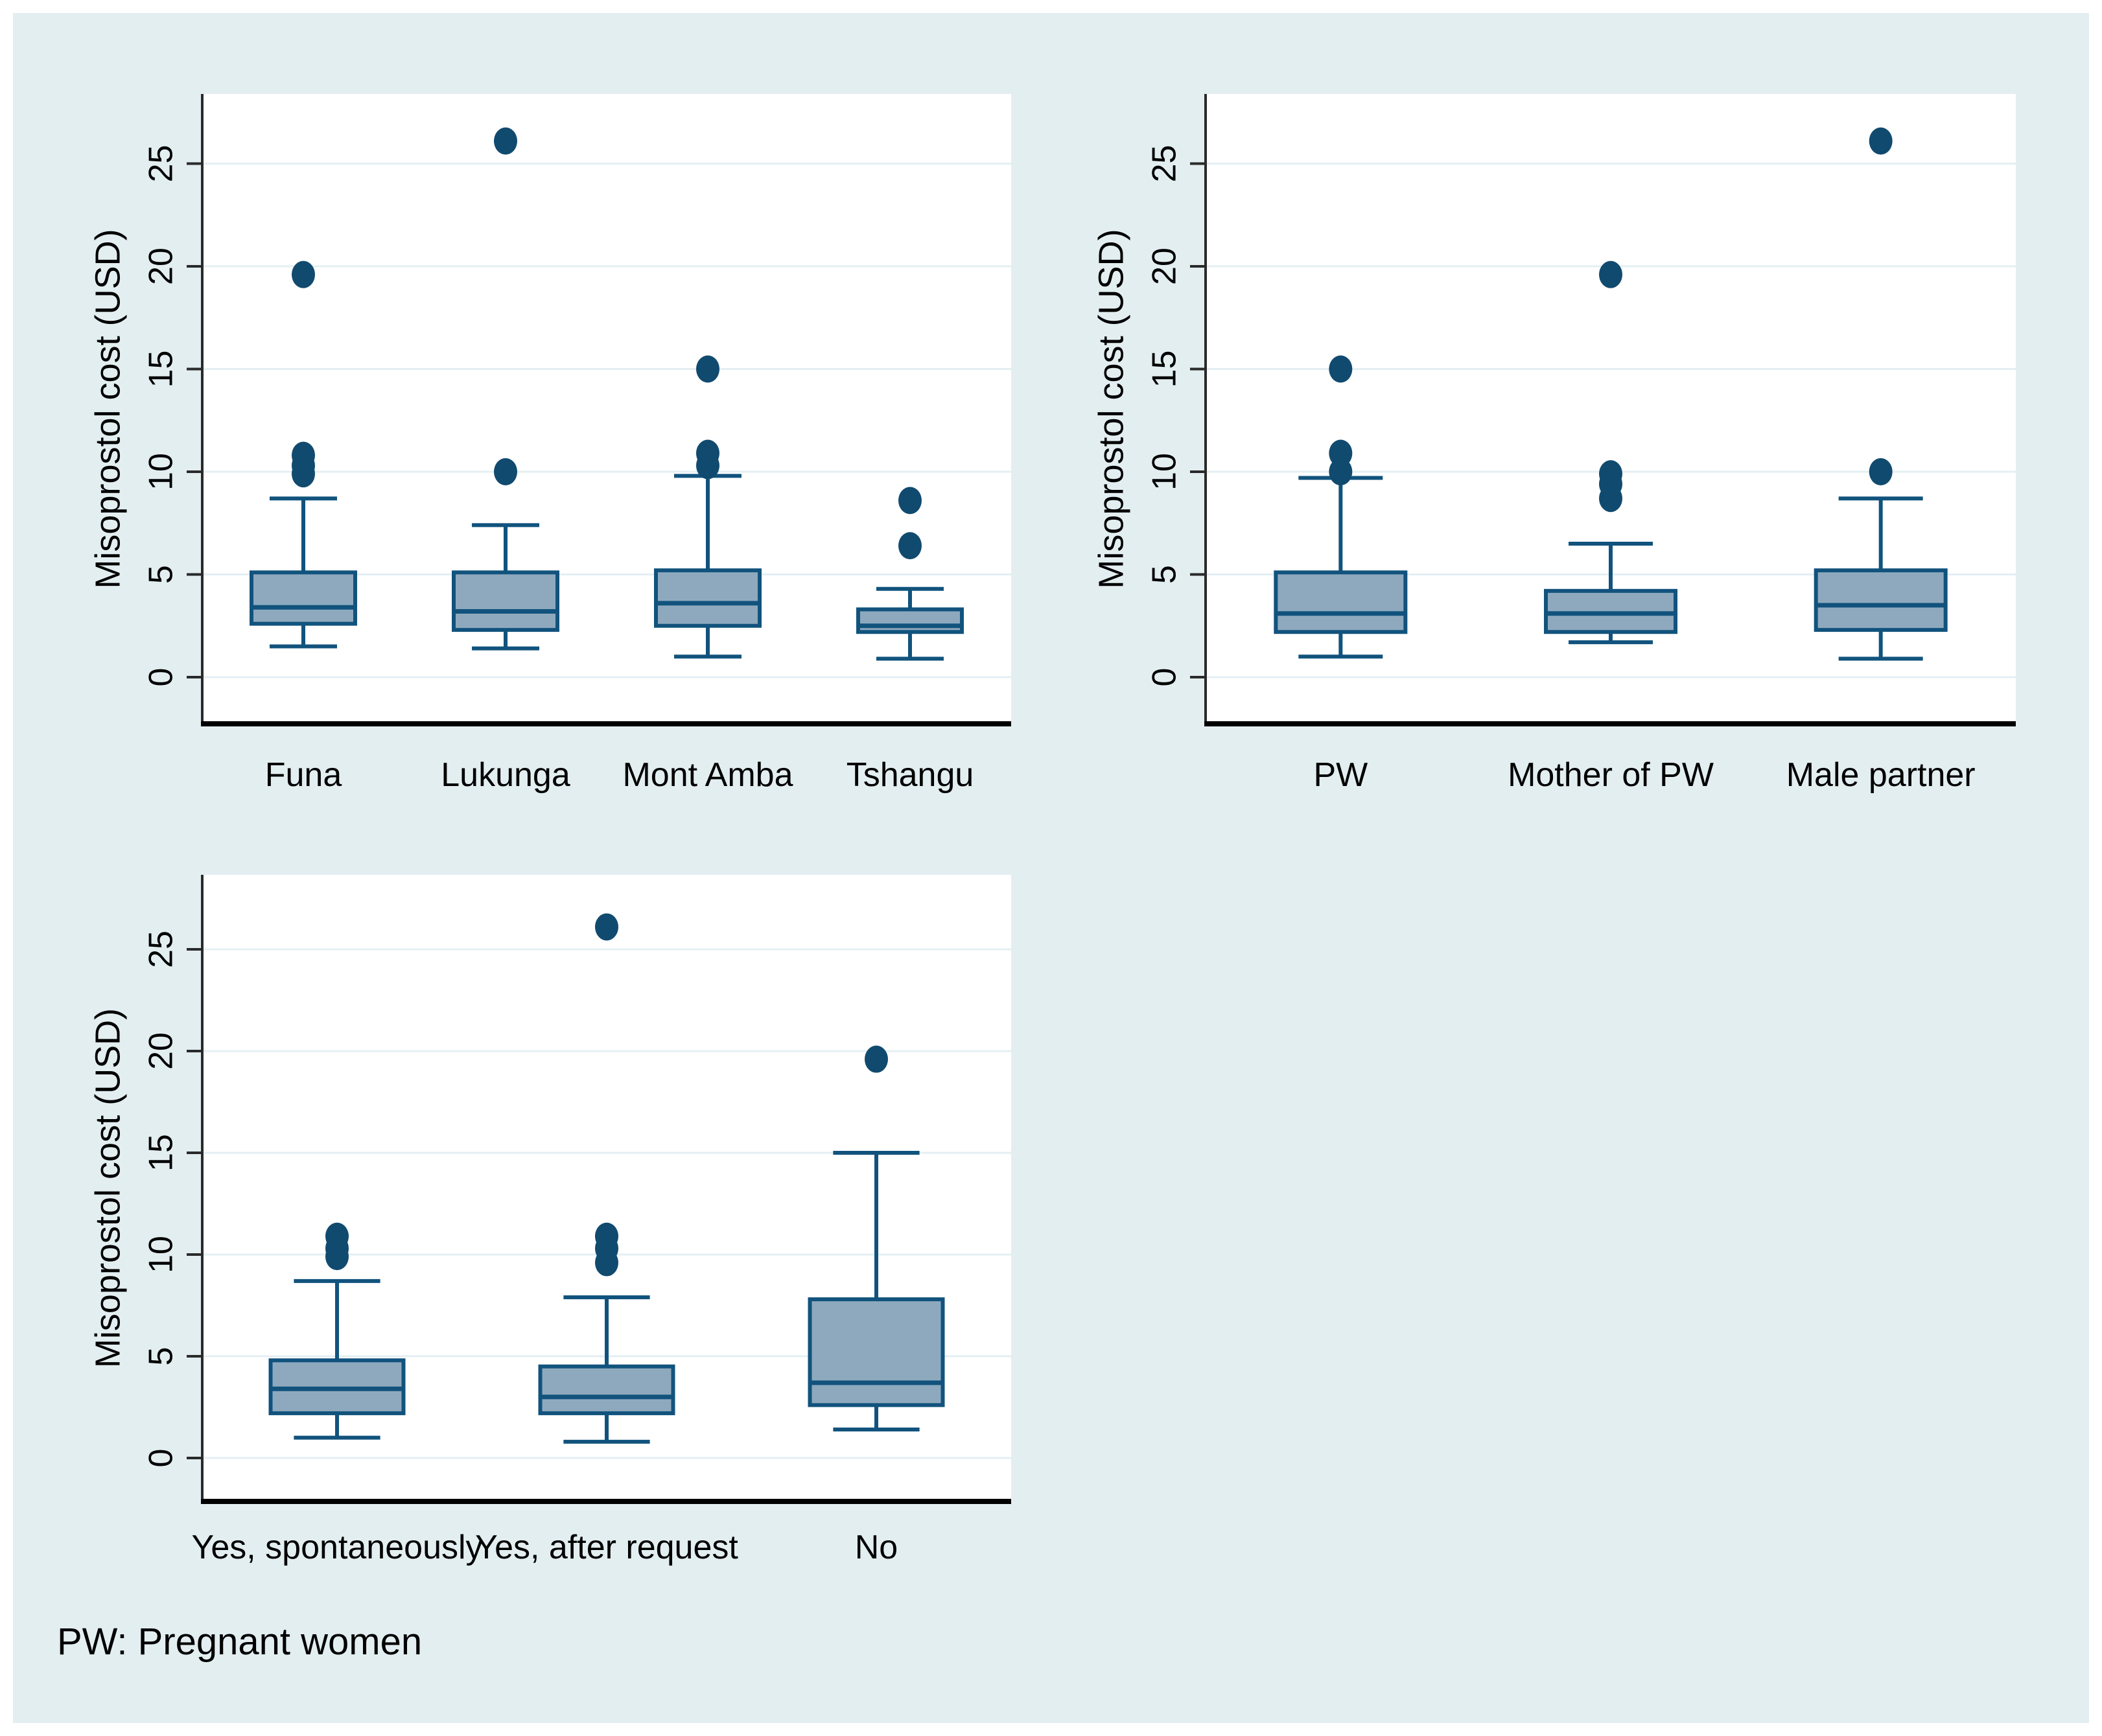 The image size is (2102, 1736). What do you see at coordinates (1341, 775) in the screenshot?
I see `category-label-pw: PW` at bounding box center [1341, 775].